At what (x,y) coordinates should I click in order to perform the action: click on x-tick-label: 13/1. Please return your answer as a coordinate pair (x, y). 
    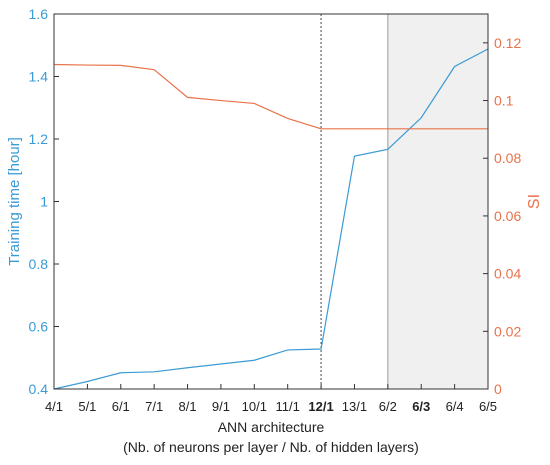
    Looking at the image, I should click on (354, 406).